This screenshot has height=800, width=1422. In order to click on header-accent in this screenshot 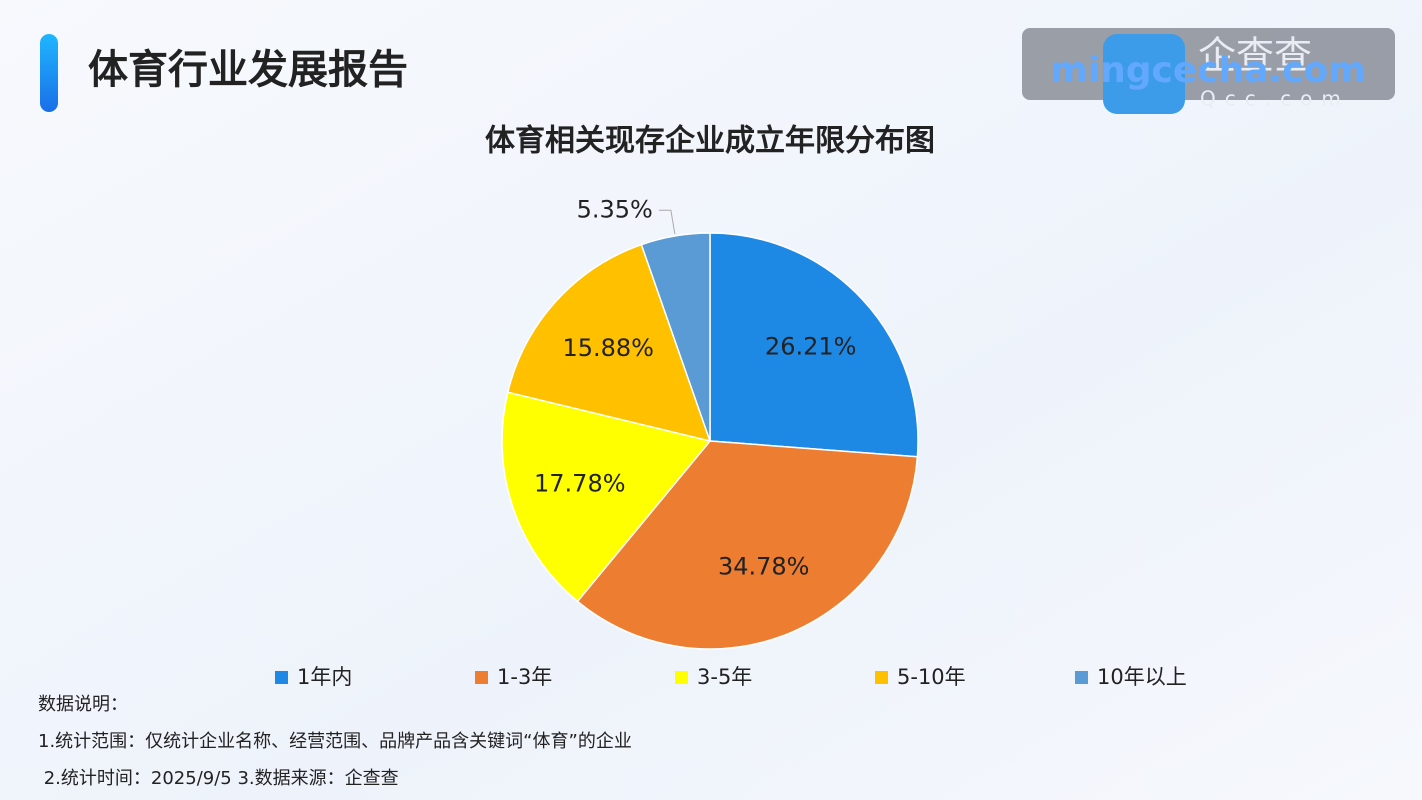, I will do `click(49, 73)`.